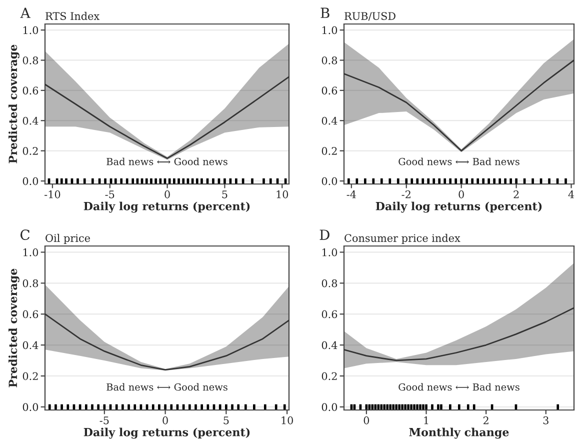 This screenshot has height=447, width=583. What do you see at coordinates (25, 235) in the screenshot?
I see `text: C` at bounding box center [25, 235].